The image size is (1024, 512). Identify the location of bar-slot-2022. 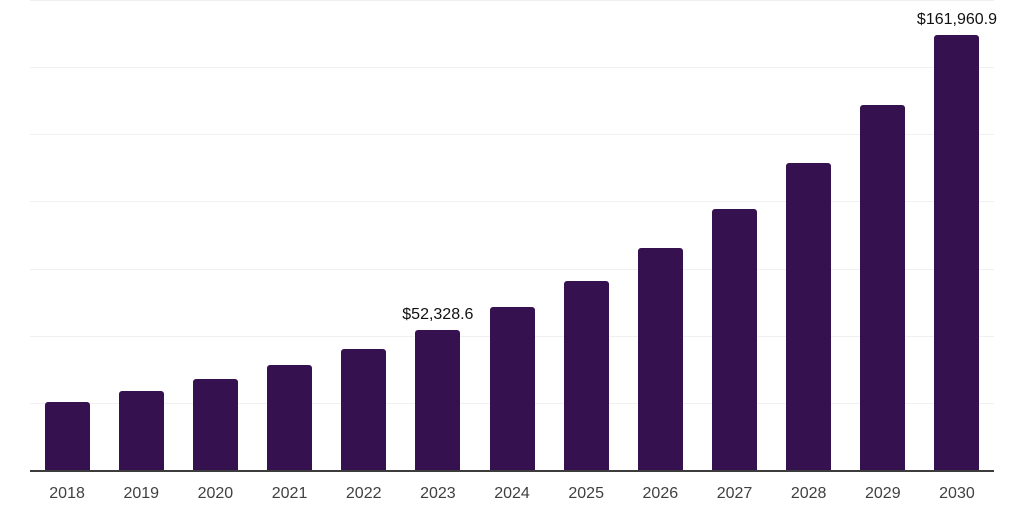
(364, 235).